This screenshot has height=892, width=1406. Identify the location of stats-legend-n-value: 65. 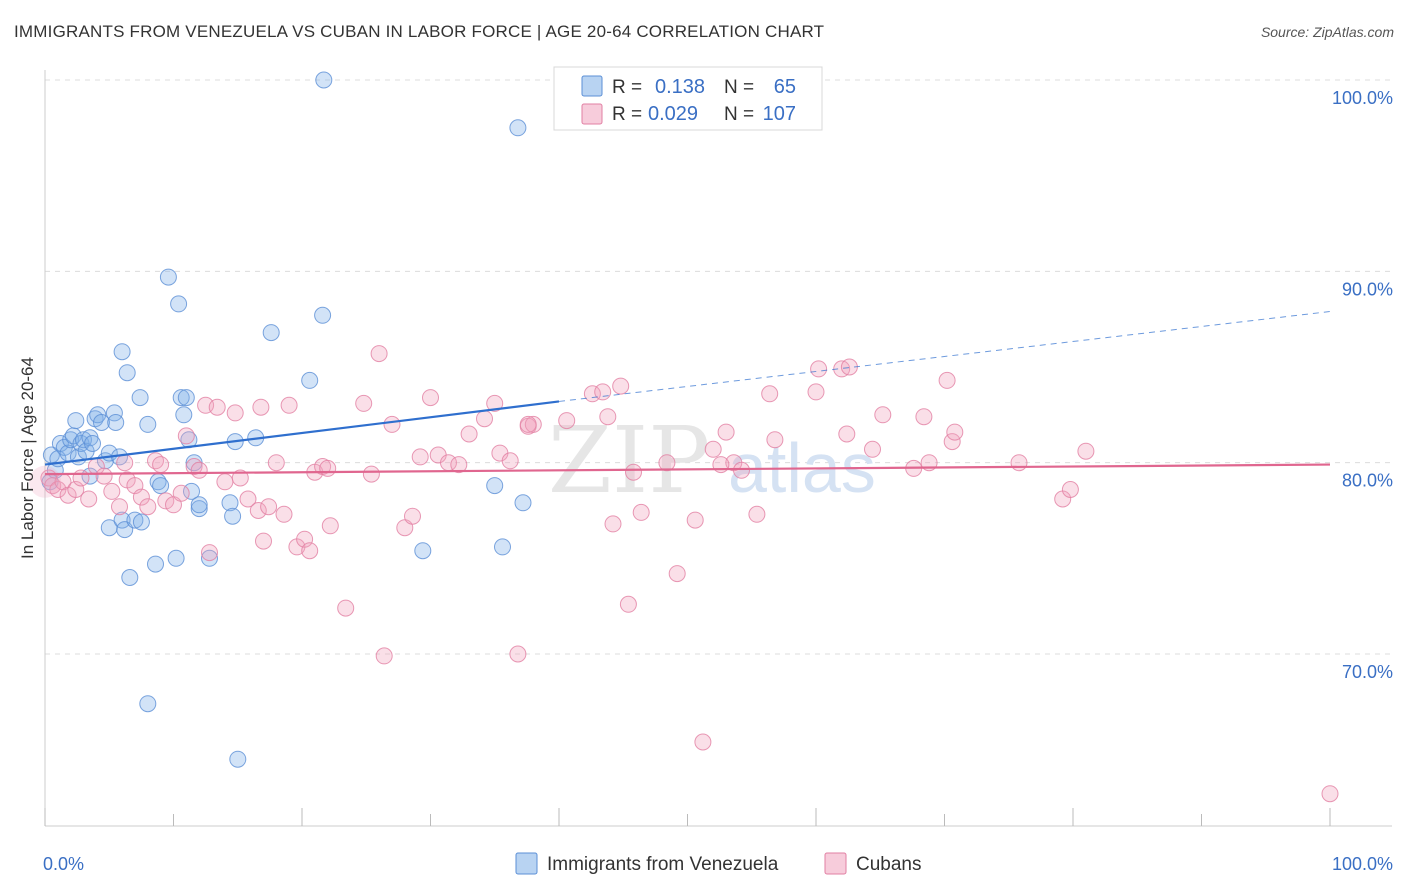
(785, 87).